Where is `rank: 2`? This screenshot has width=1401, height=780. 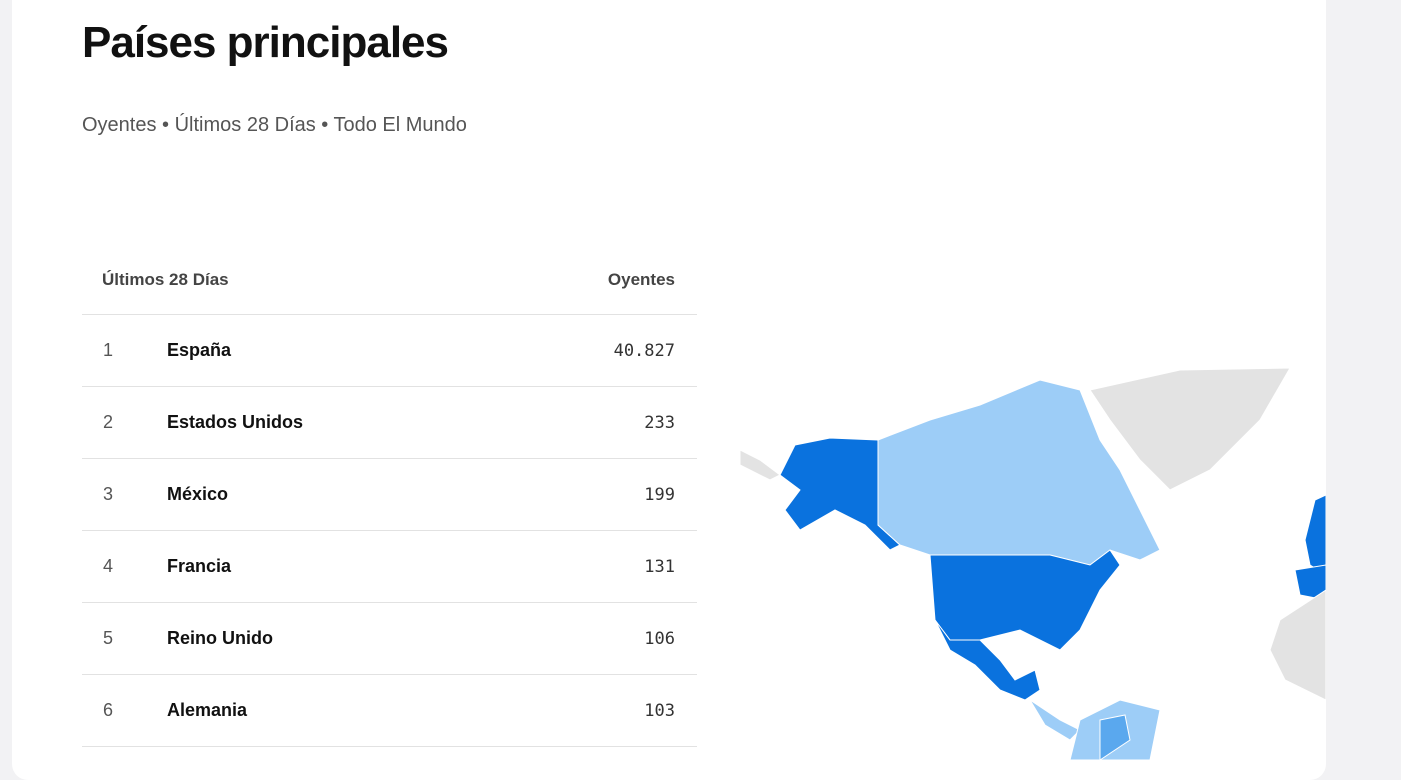
rank: 2 is located at coordinates (124, 422).